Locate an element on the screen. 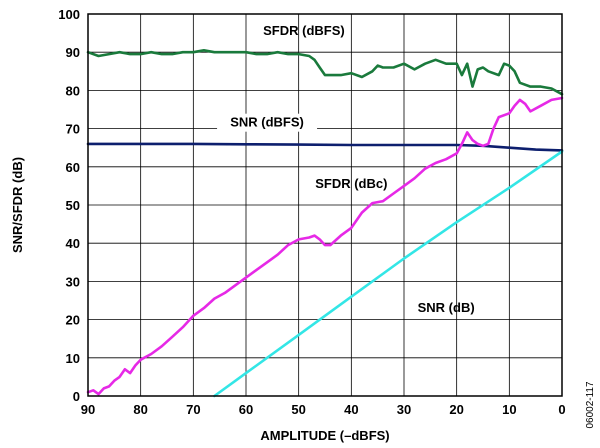 This screenshot has height=448, width=600. x-tick-label-2: 70 is located at coordinates (193, 409).